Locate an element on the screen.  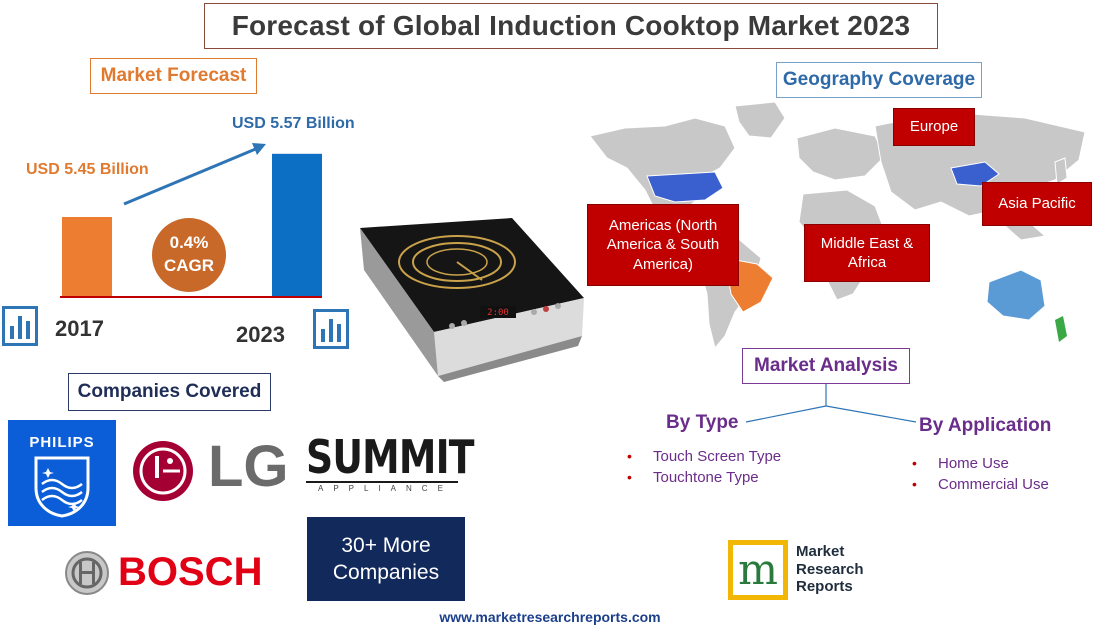
cagr-badge: 0.4% CAGR is located at coordinates (189, 255).